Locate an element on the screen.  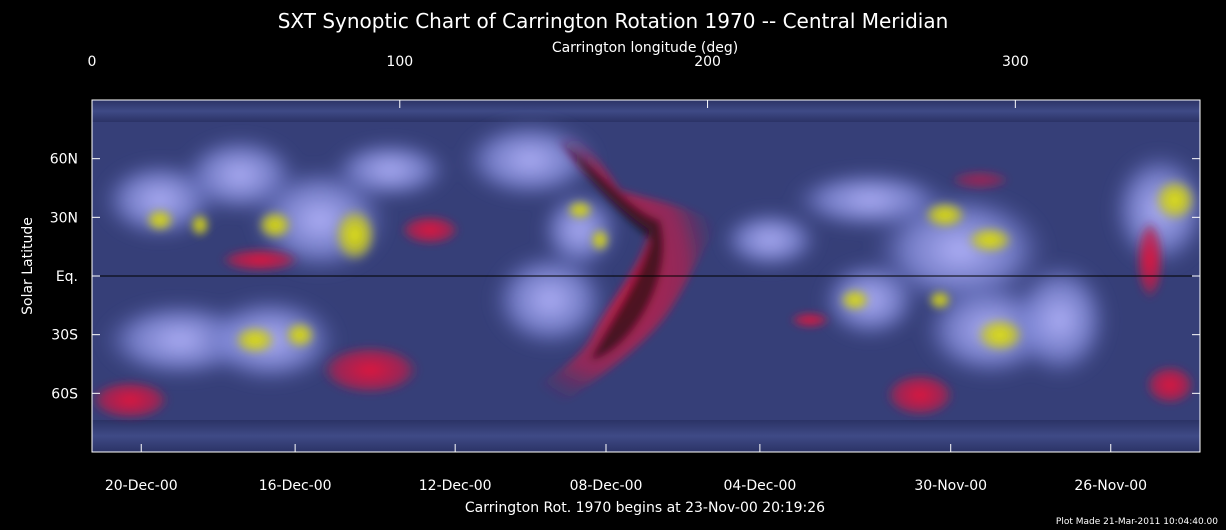
left-tick-label: 30N is located at coordinates (64, 218).